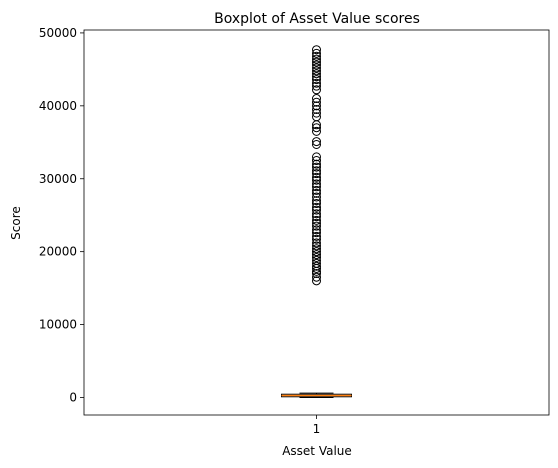 This screenshot has width=558, height=468. What do you see at coordinates (58, 106) in the screenshot?
I see `y-tick-label: 40000` at bounding box center [58, 106].